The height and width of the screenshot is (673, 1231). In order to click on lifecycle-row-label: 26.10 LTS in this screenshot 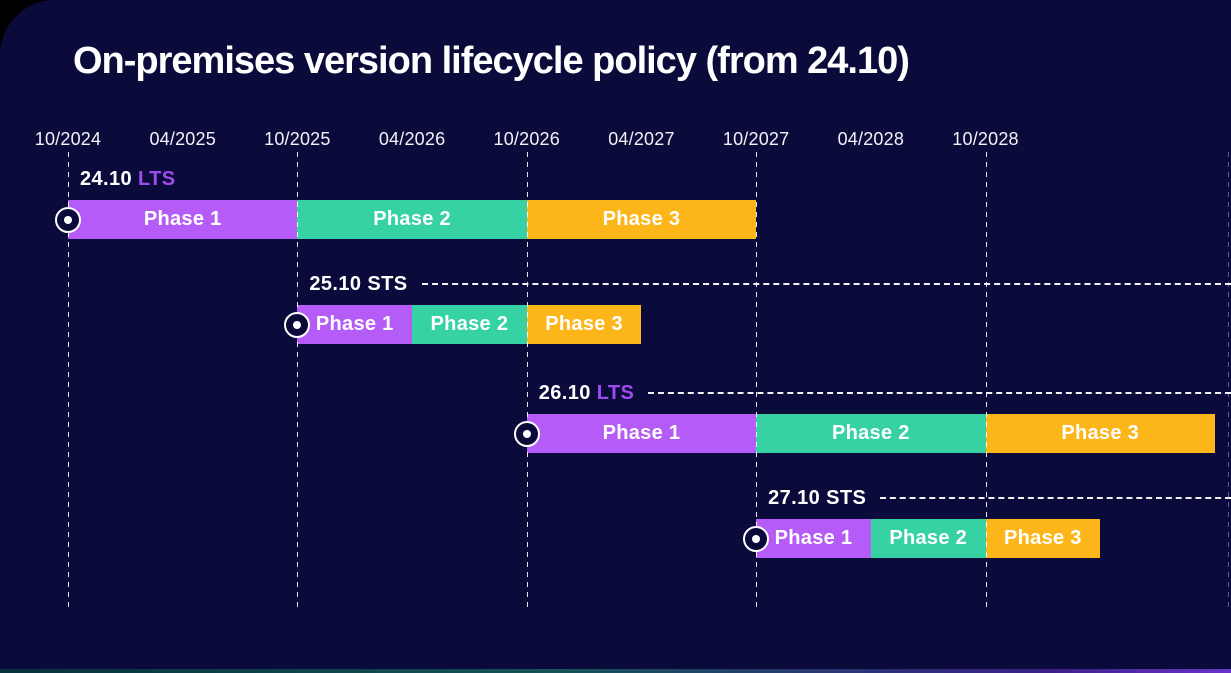, I will do `click(885, 393)`.